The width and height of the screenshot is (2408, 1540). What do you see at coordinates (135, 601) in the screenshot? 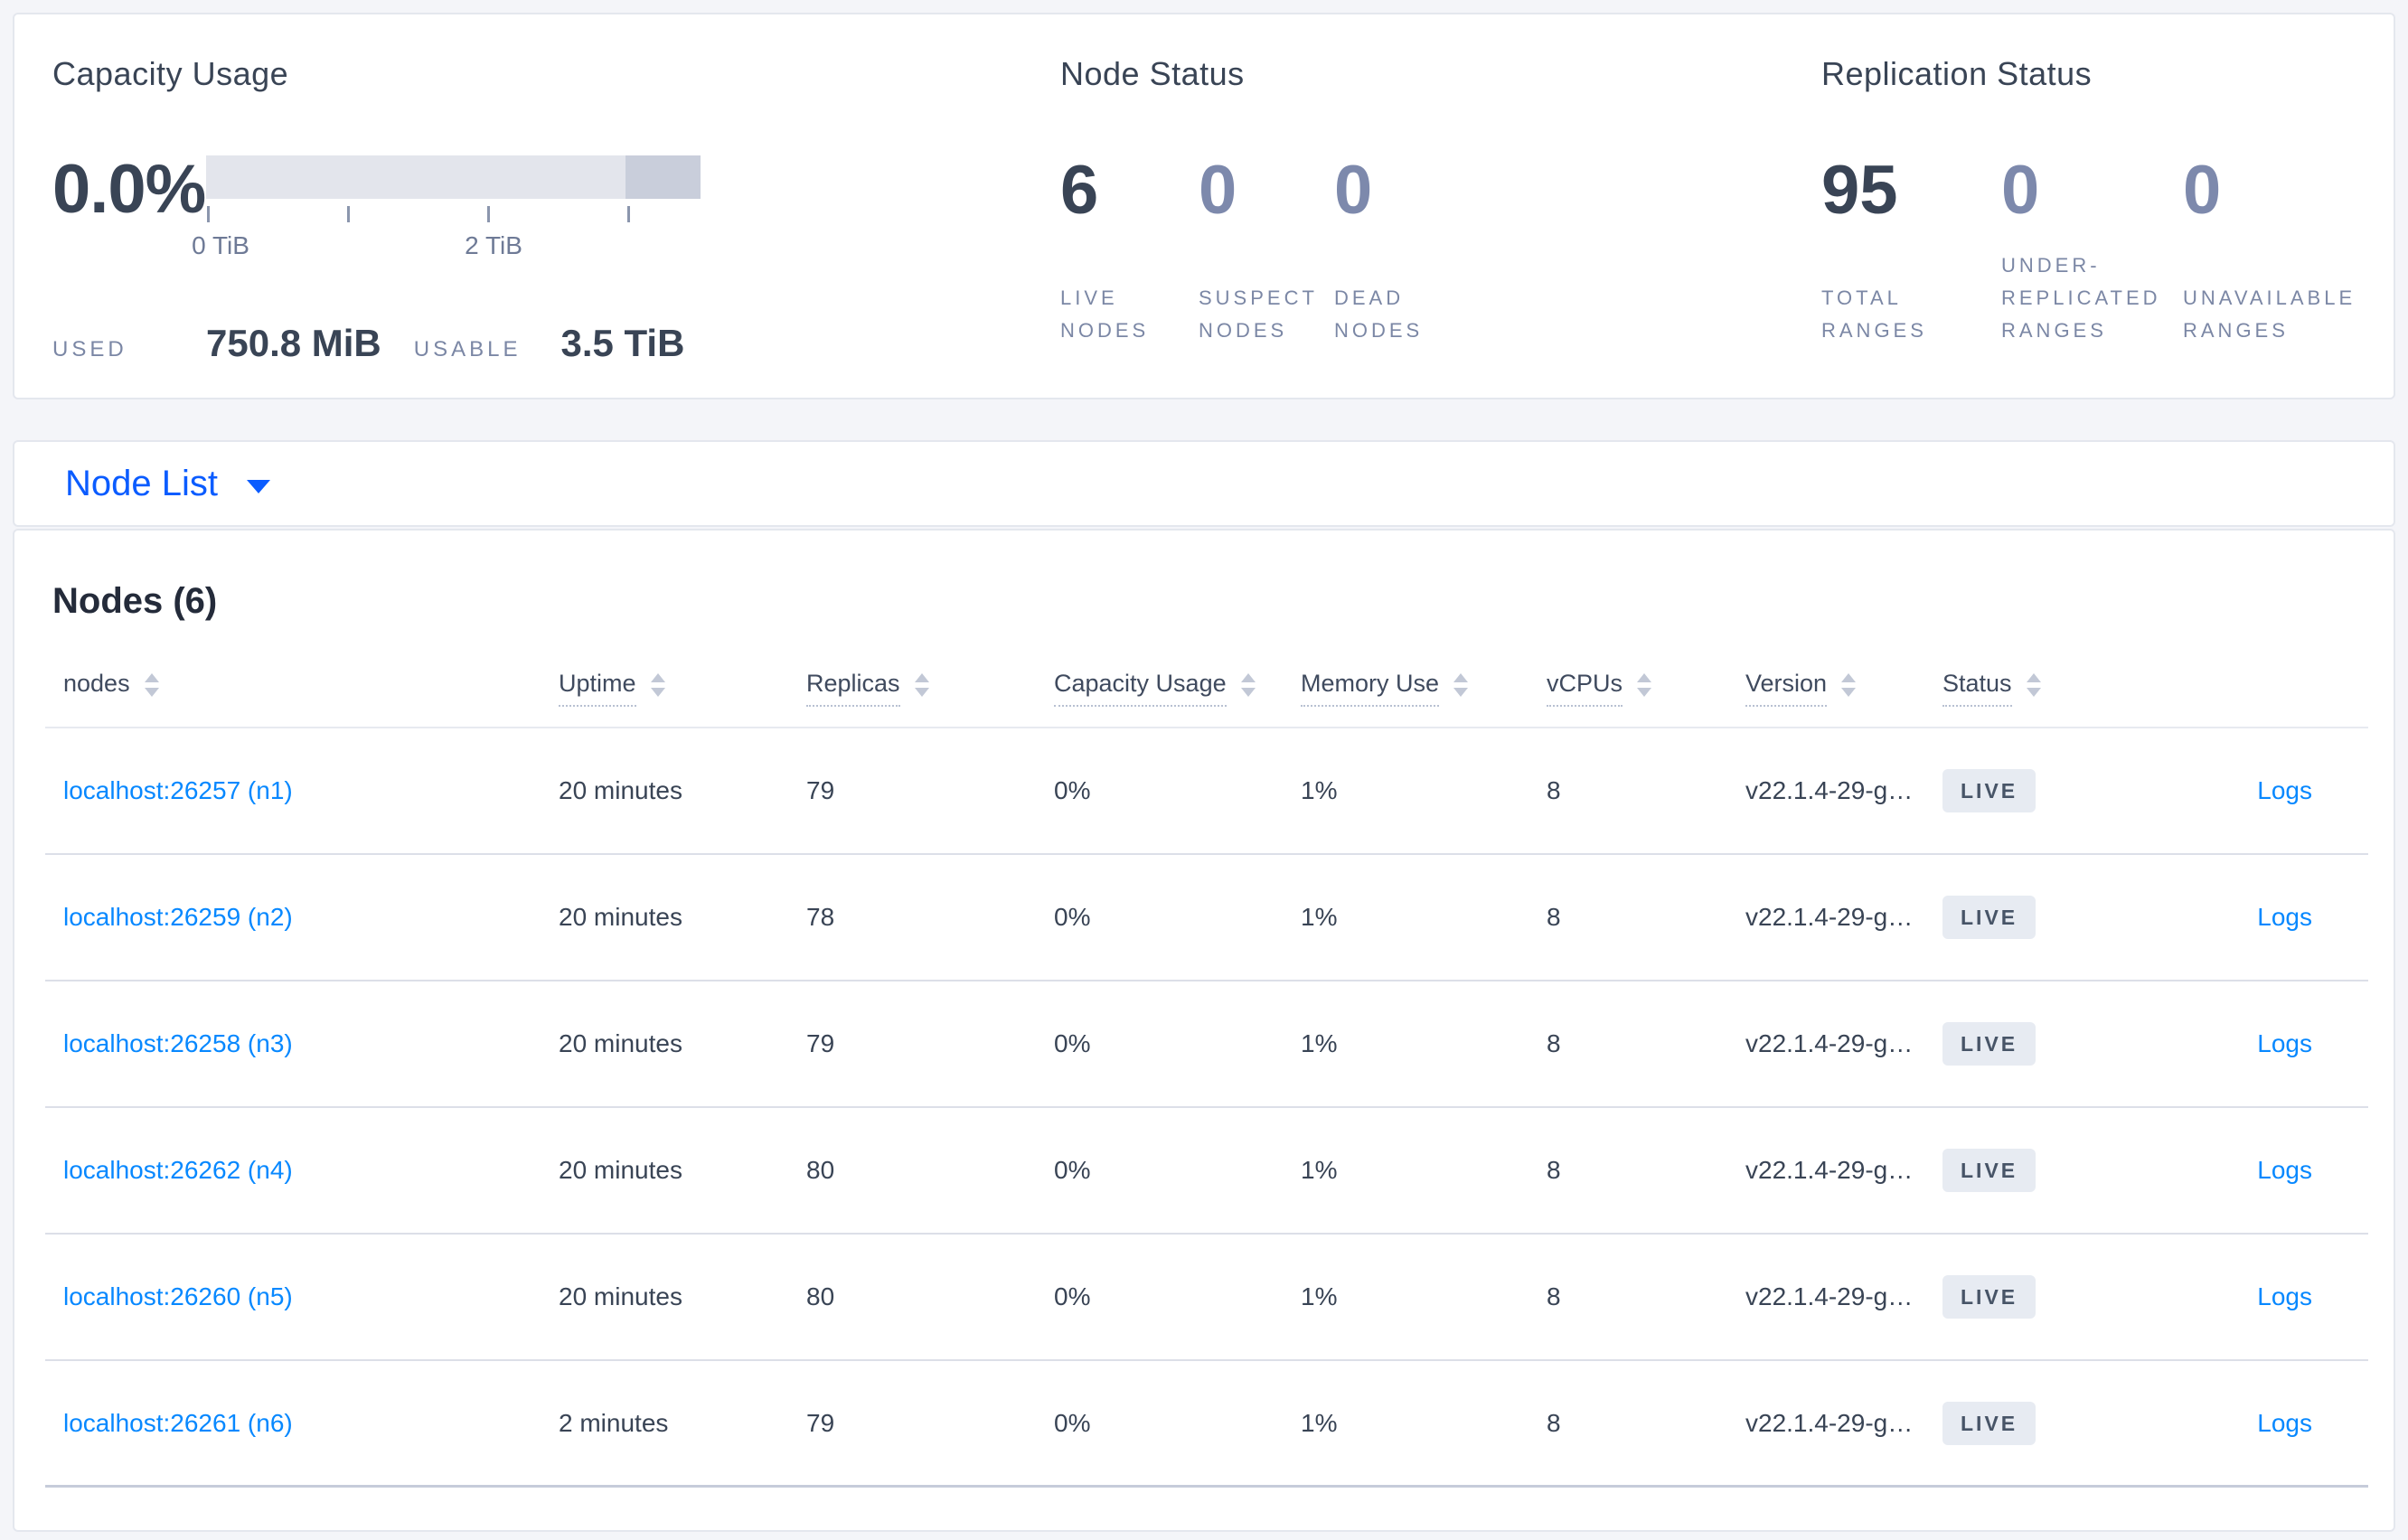
I see `nodes-title: Nodes (6)` at bounding box center [135, 601].